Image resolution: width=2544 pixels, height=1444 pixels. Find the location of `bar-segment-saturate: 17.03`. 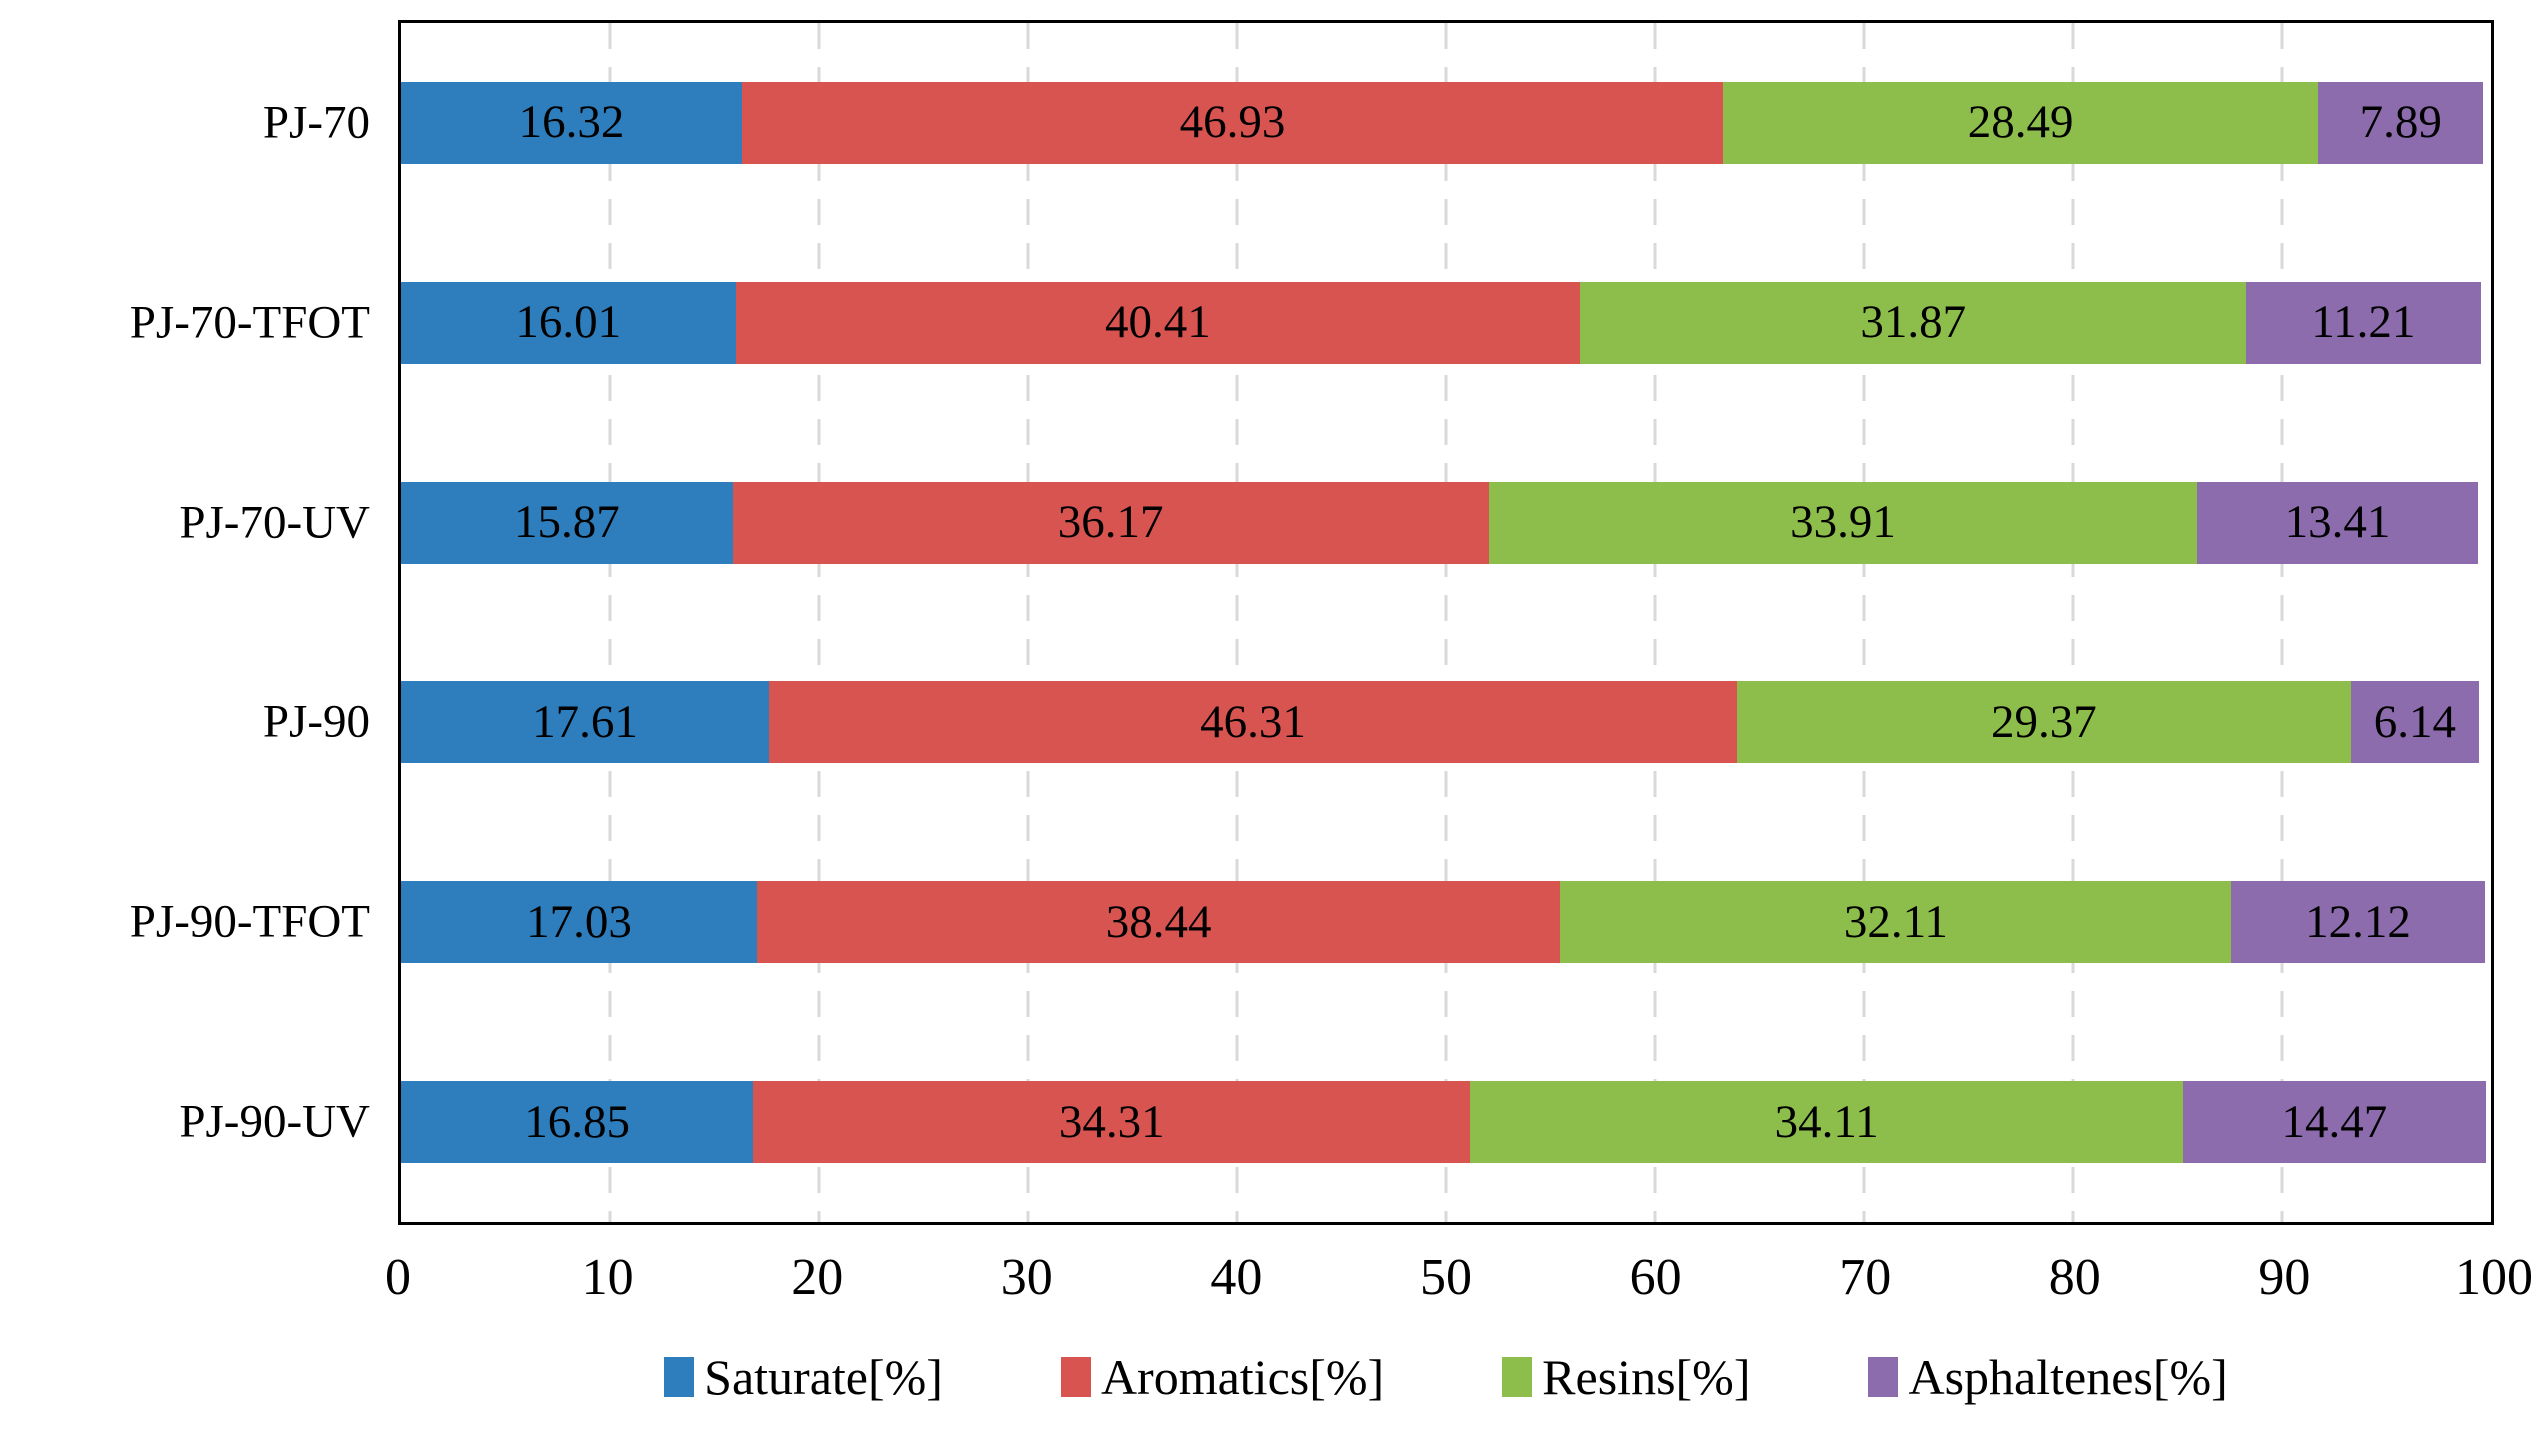

bar-segment-saturate: 17.03 is located at coordinates (579, 922).